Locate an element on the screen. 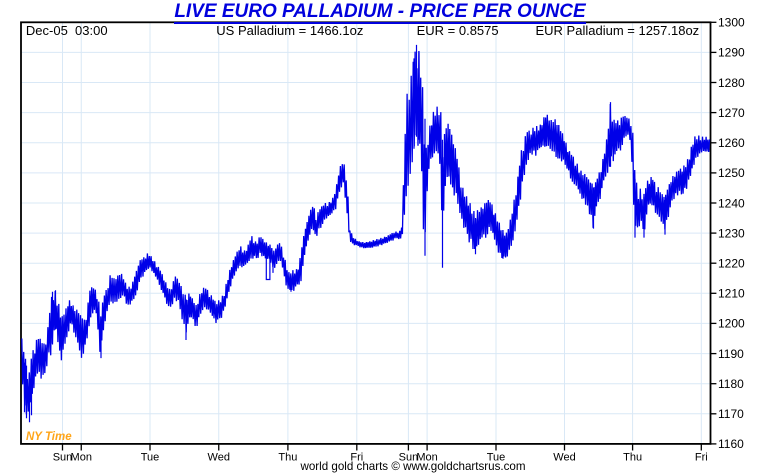 The width and height of the screenshot is (760, 475). svg-text: 1230 is located at coordinates (731, 233).